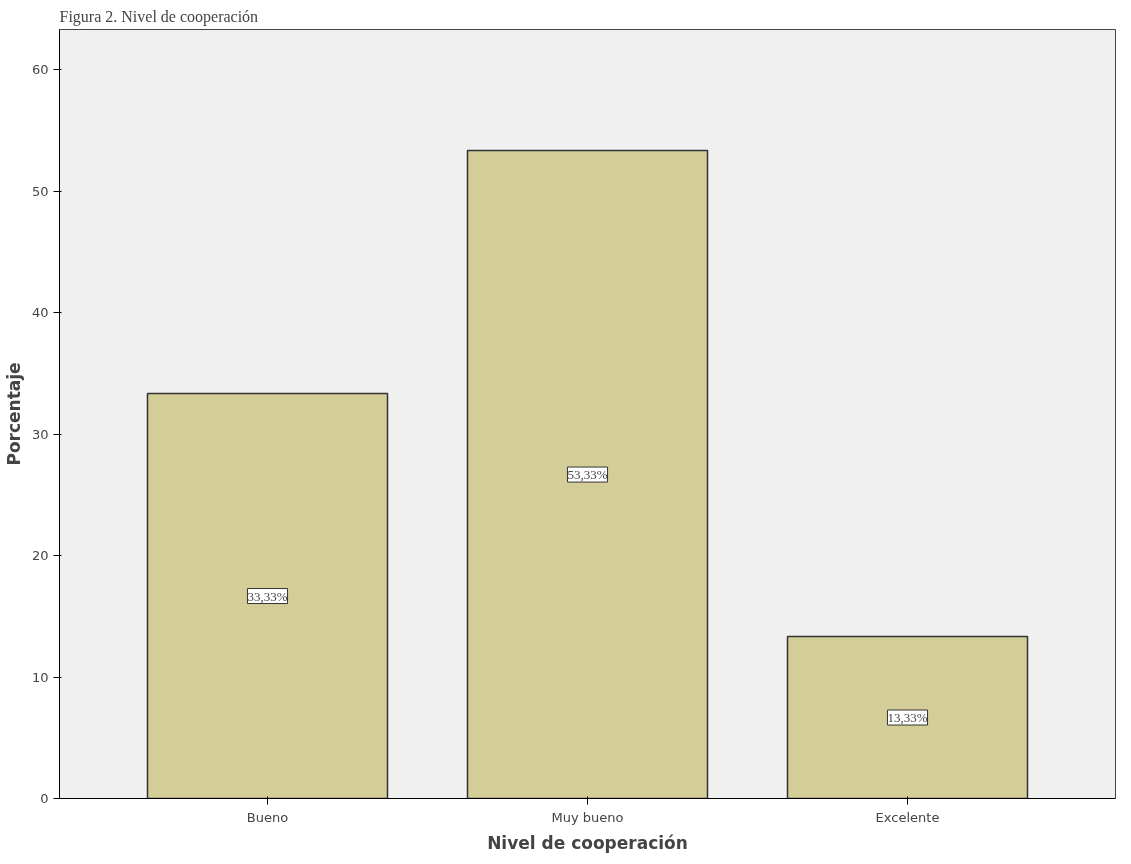 The width and height of the screenshot is (1131, 864). Describe the element at coordinates (159, 16) in the screenshot. I see `chart-title: Figura 2. Nivel de cooperación` at that location.